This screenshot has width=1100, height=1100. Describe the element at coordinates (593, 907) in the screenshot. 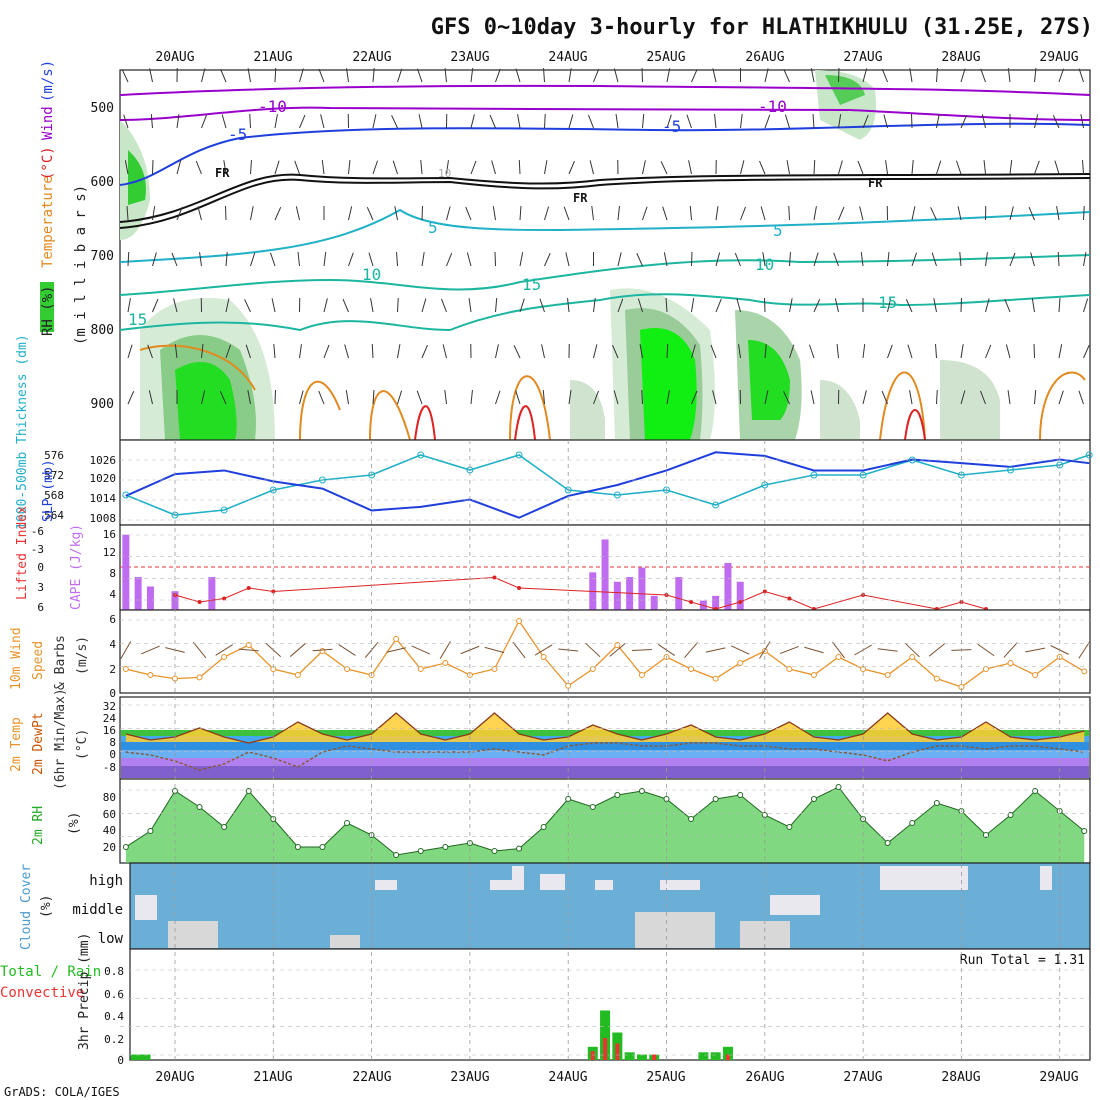

I see `cloud-gaps` at that location.